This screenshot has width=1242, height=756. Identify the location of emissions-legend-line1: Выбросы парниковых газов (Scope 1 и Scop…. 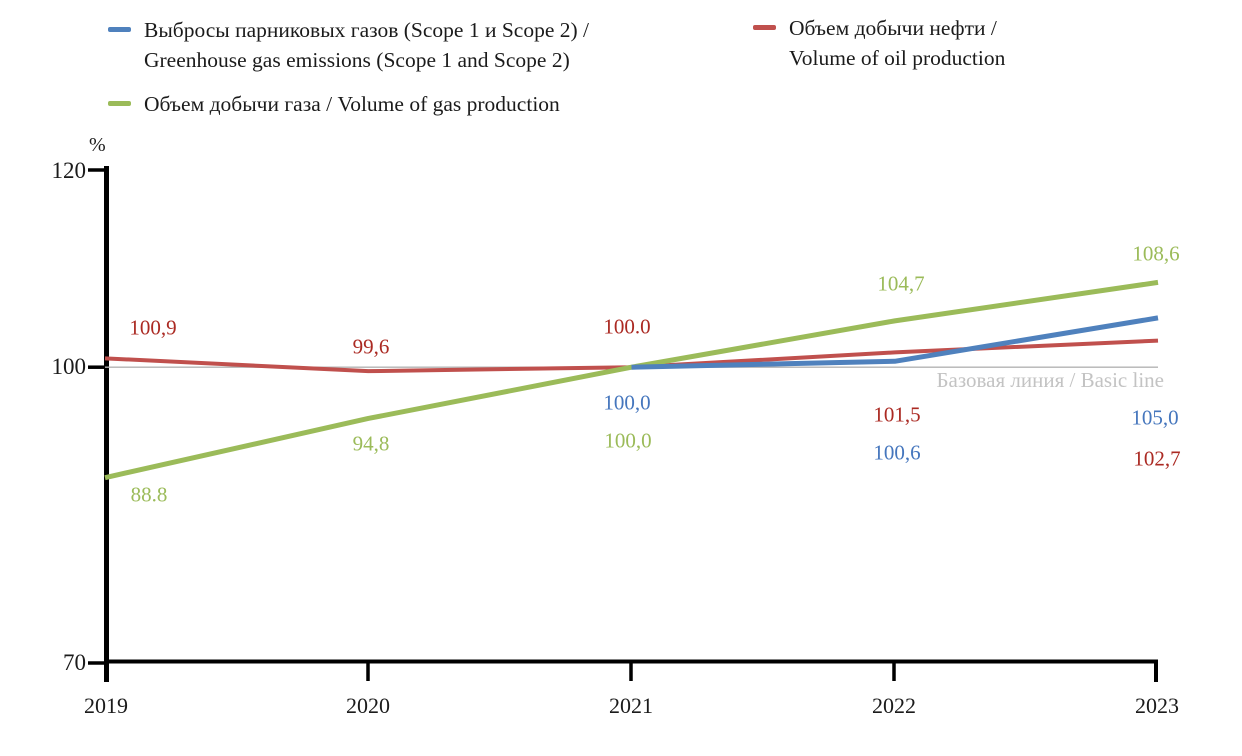
(367, 30).